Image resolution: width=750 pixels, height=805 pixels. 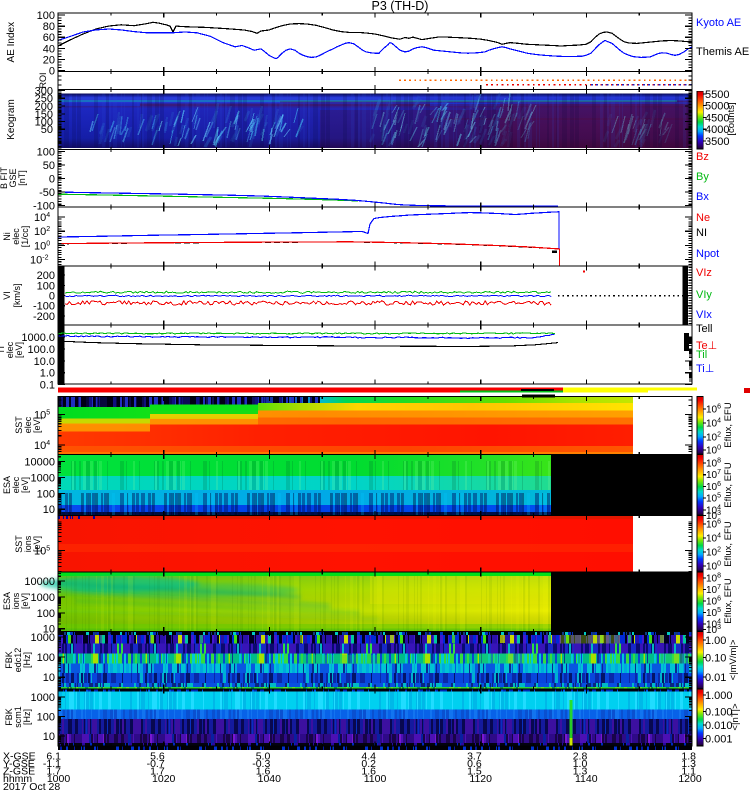 I want to click on svg-text: B FIT, so click(x=4, y=177).